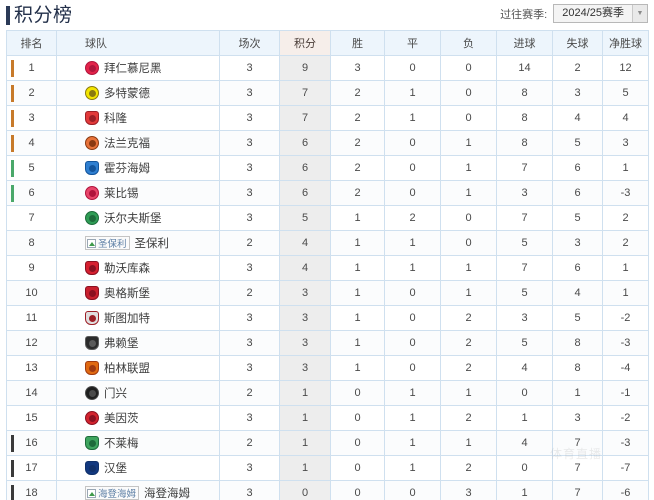  I want to click on cell-team: 弗赖堡, so click(138, 343).